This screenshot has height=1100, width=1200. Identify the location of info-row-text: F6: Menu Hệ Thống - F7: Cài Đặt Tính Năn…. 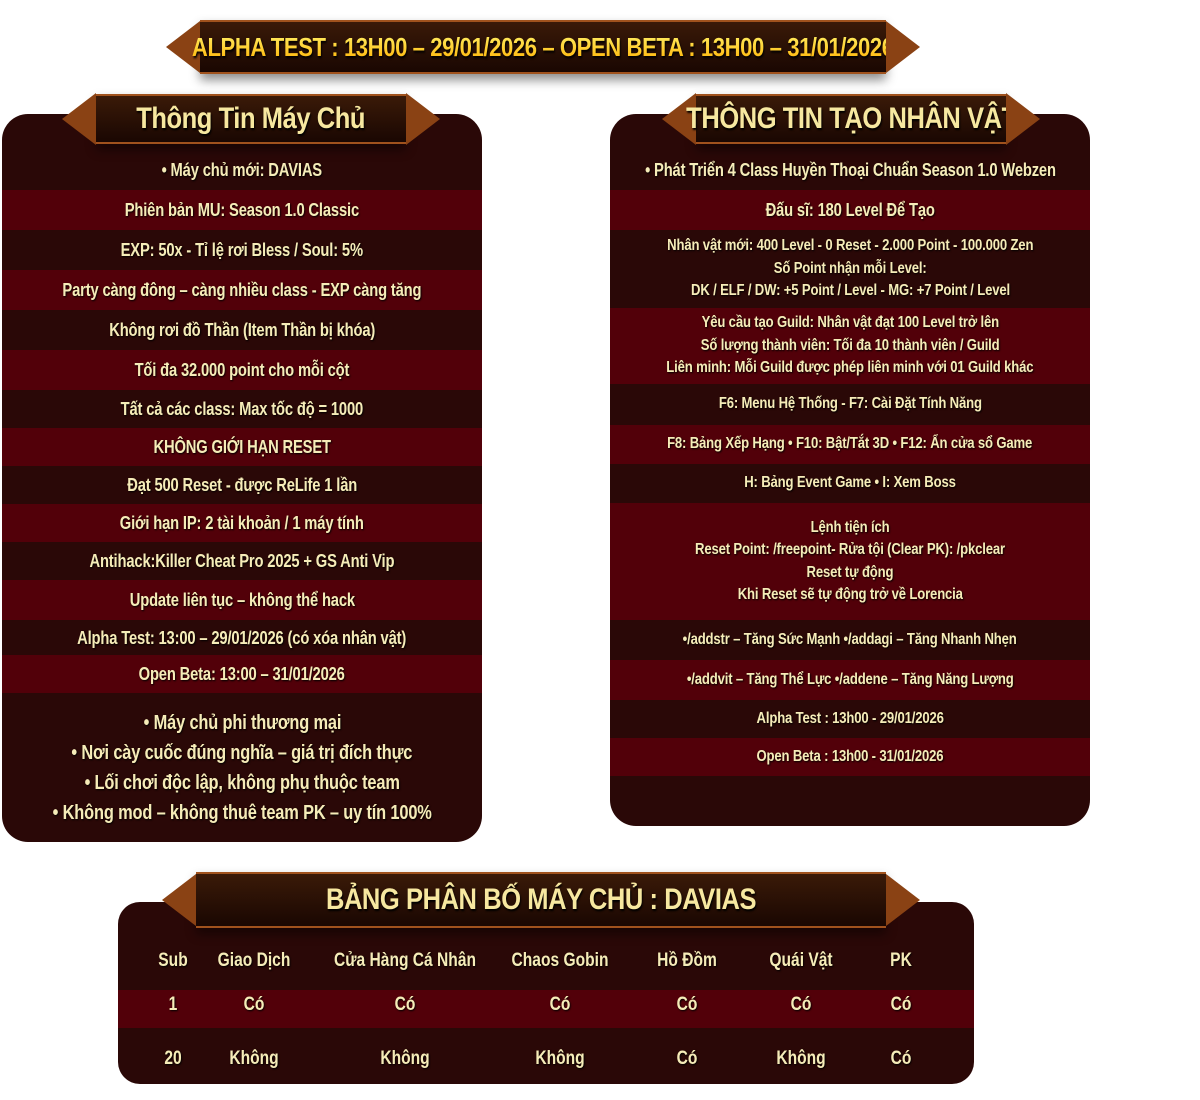
(850, 404).